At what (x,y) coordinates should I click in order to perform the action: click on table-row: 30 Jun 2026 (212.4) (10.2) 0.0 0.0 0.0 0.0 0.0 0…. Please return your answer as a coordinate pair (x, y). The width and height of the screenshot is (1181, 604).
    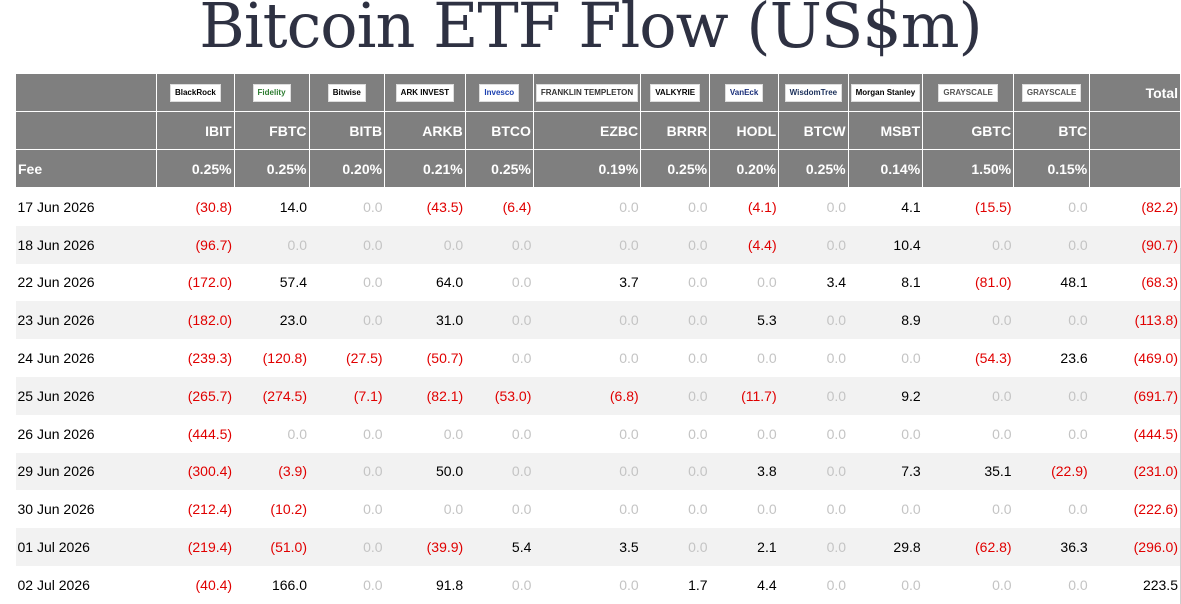
    Looking at the image, I should click on (598, 509).